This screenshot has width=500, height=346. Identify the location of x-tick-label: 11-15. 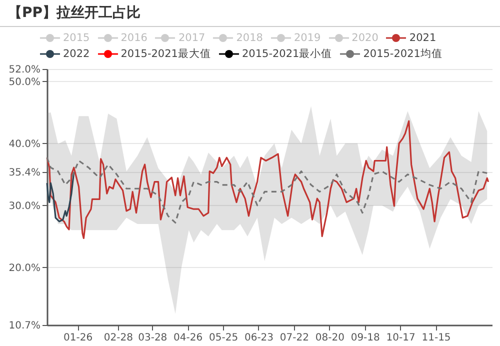
(436, 338).